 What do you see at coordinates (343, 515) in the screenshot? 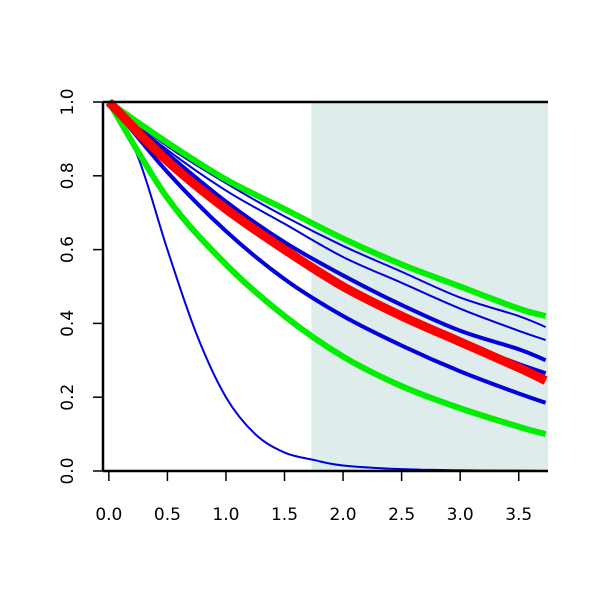
I see `x-tick-label: 2.0` at bounding box center [343, 515].